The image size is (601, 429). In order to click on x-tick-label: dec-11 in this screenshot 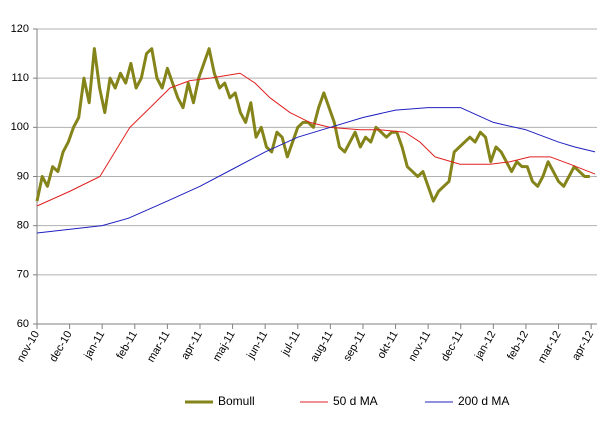, I will do `click(452, 346)`.